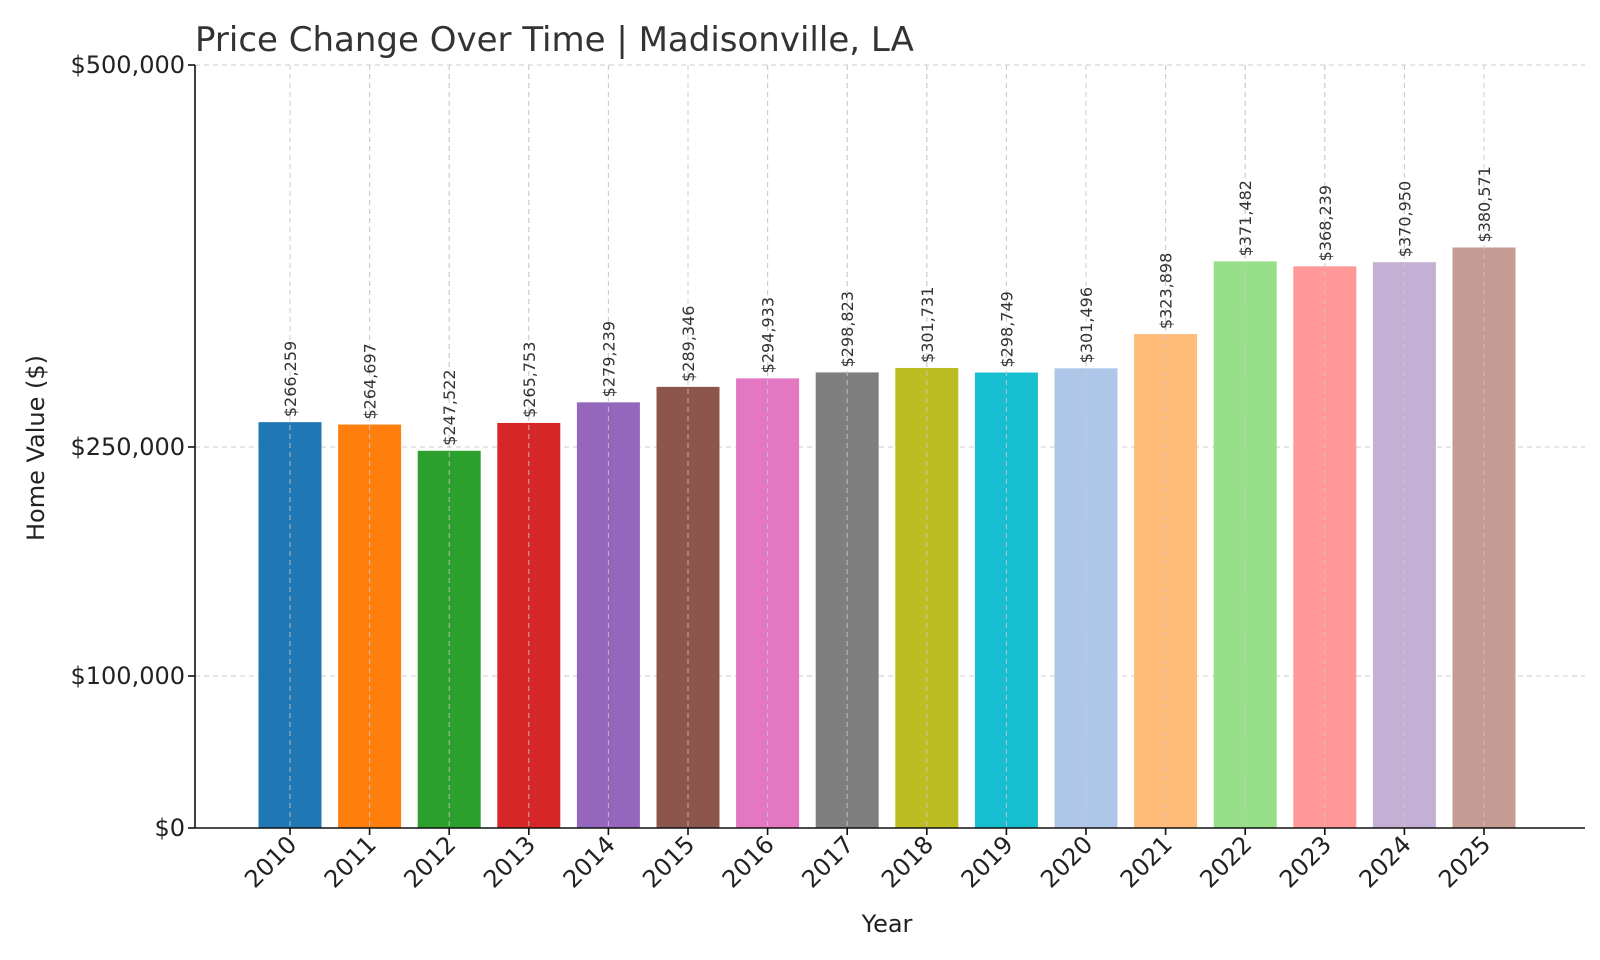  Describe the element at coordinates (589, 861) in the screenshot. I see `x-tick-label: 2014` at that location.